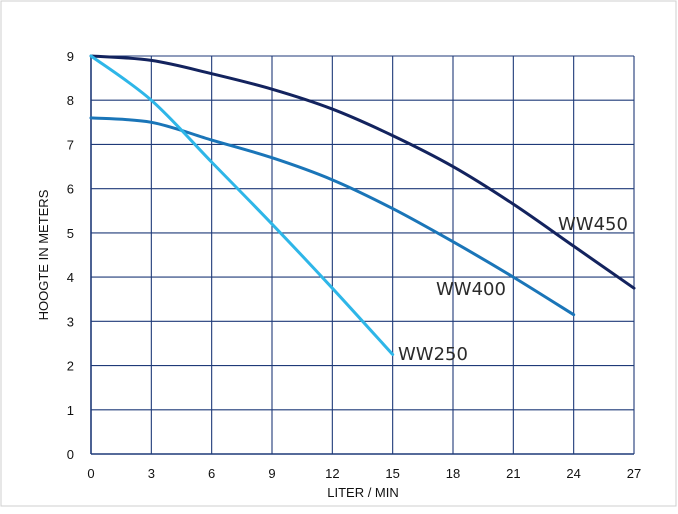 The height and width of the screenshot is (514, 678). What do you see at coordinates (433, 354) in the screenshot?
I see `series-label-ww250: WW250` at bounding box center [433, 354].